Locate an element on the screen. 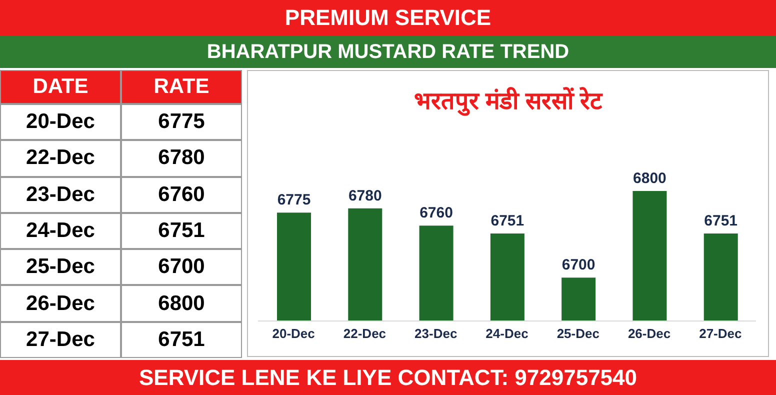  x-tick-label: 27-Dec is located at coordinates (720, 334).